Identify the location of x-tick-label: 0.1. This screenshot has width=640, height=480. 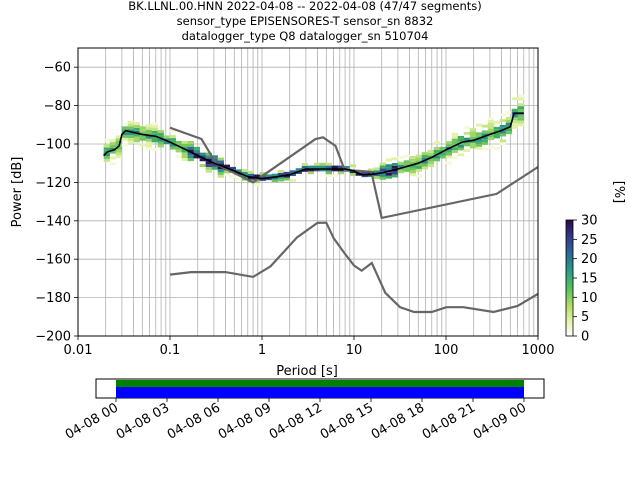
(170, 350).